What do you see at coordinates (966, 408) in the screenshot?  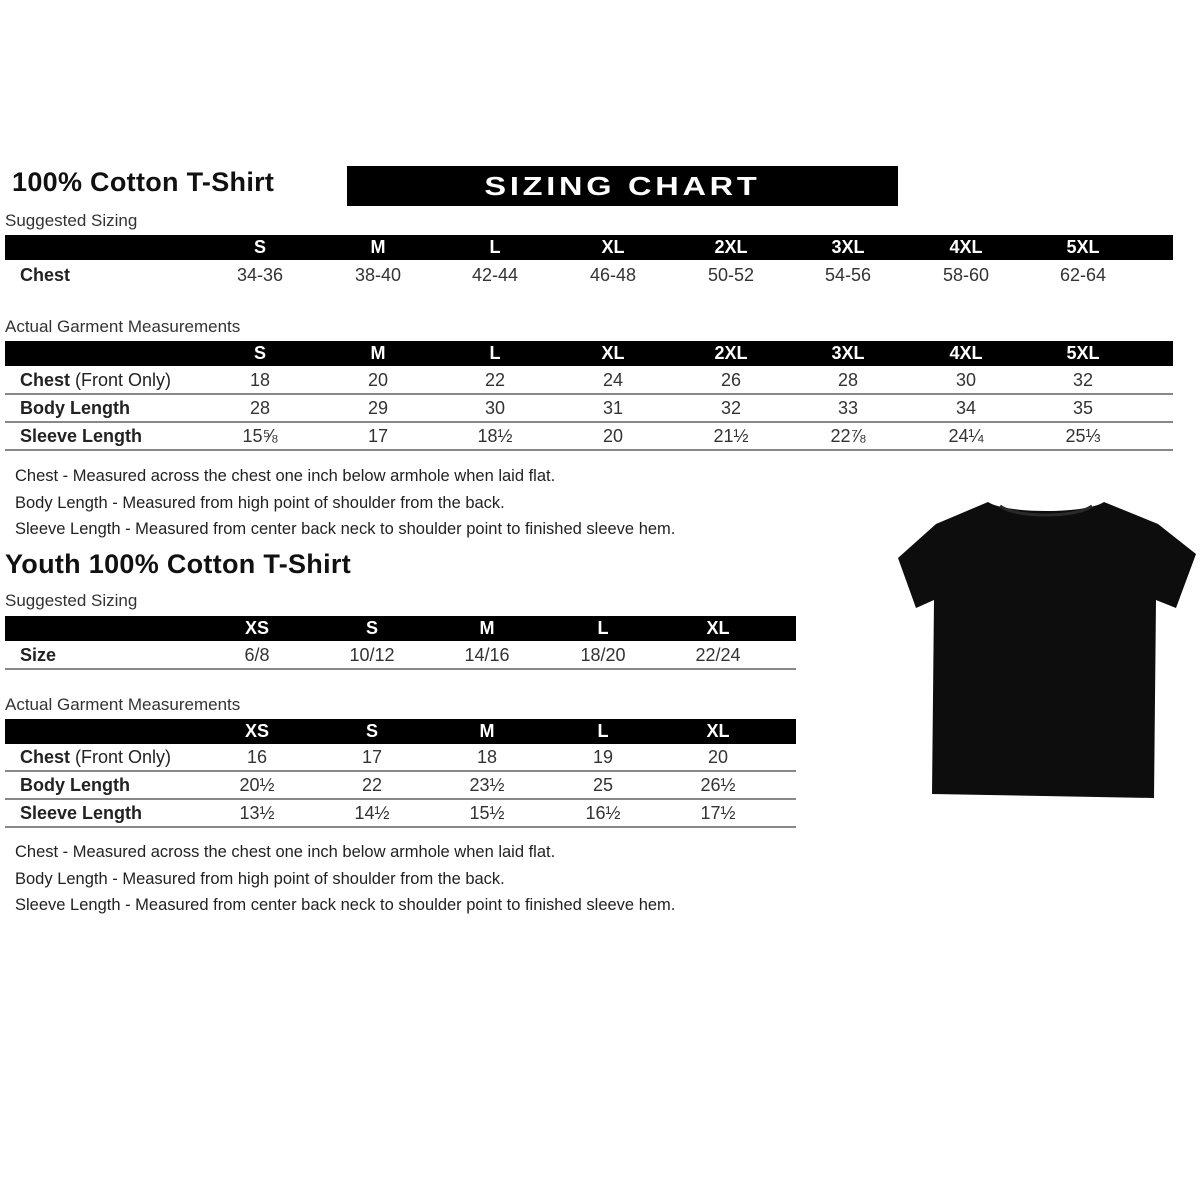 I see `table-cell: 34` at bounding box center [966, 408].